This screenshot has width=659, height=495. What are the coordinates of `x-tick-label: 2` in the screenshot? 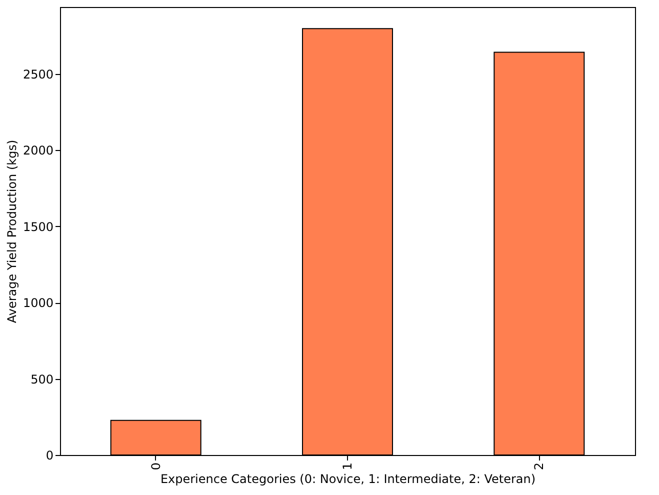 It's located at (539, 466).